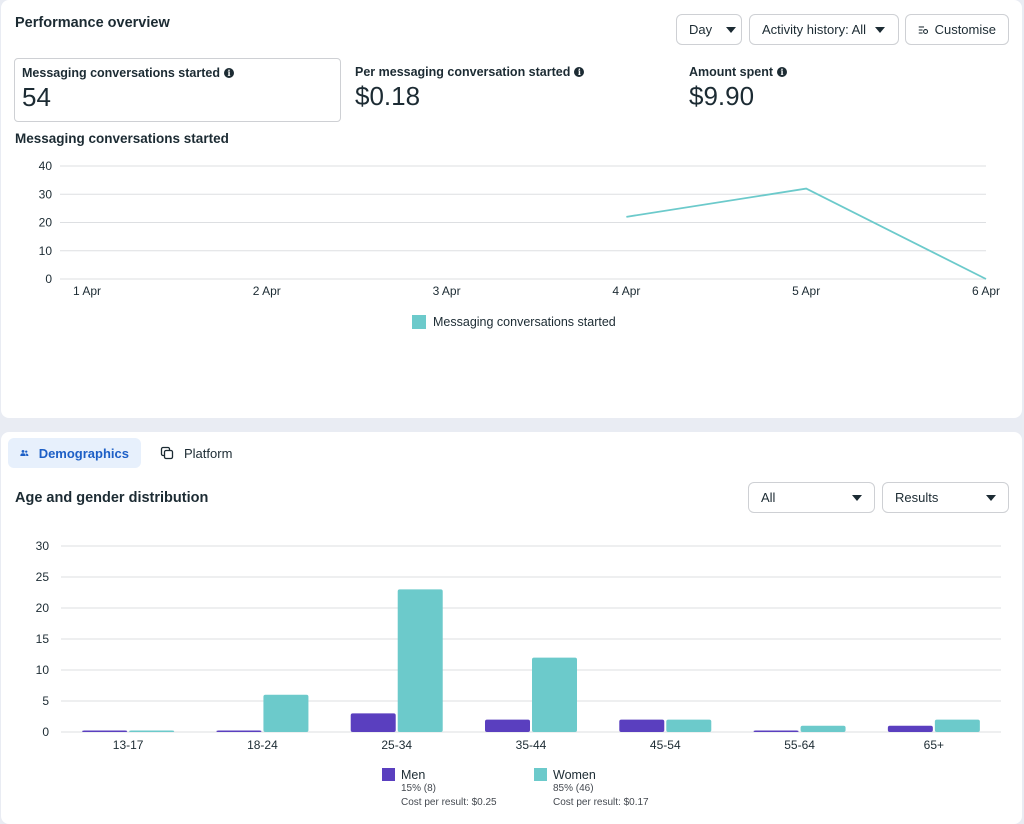  Describe the element at coordinates (540, 774) in the screenshot. I see `legend-swatch-women` at that location.